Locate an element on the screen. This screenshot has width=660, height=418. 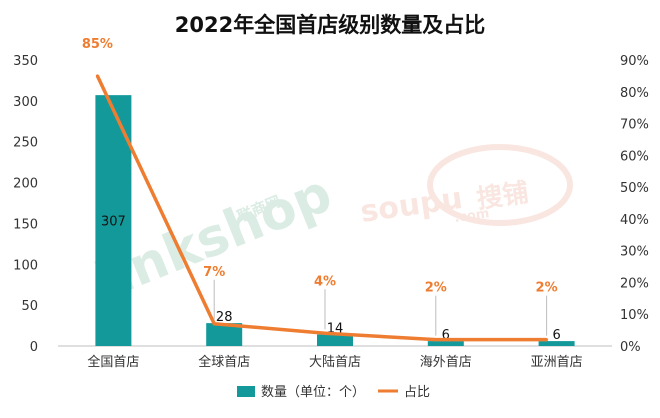
y-left-tick-label: 150 is located at coordinates (25, 224).